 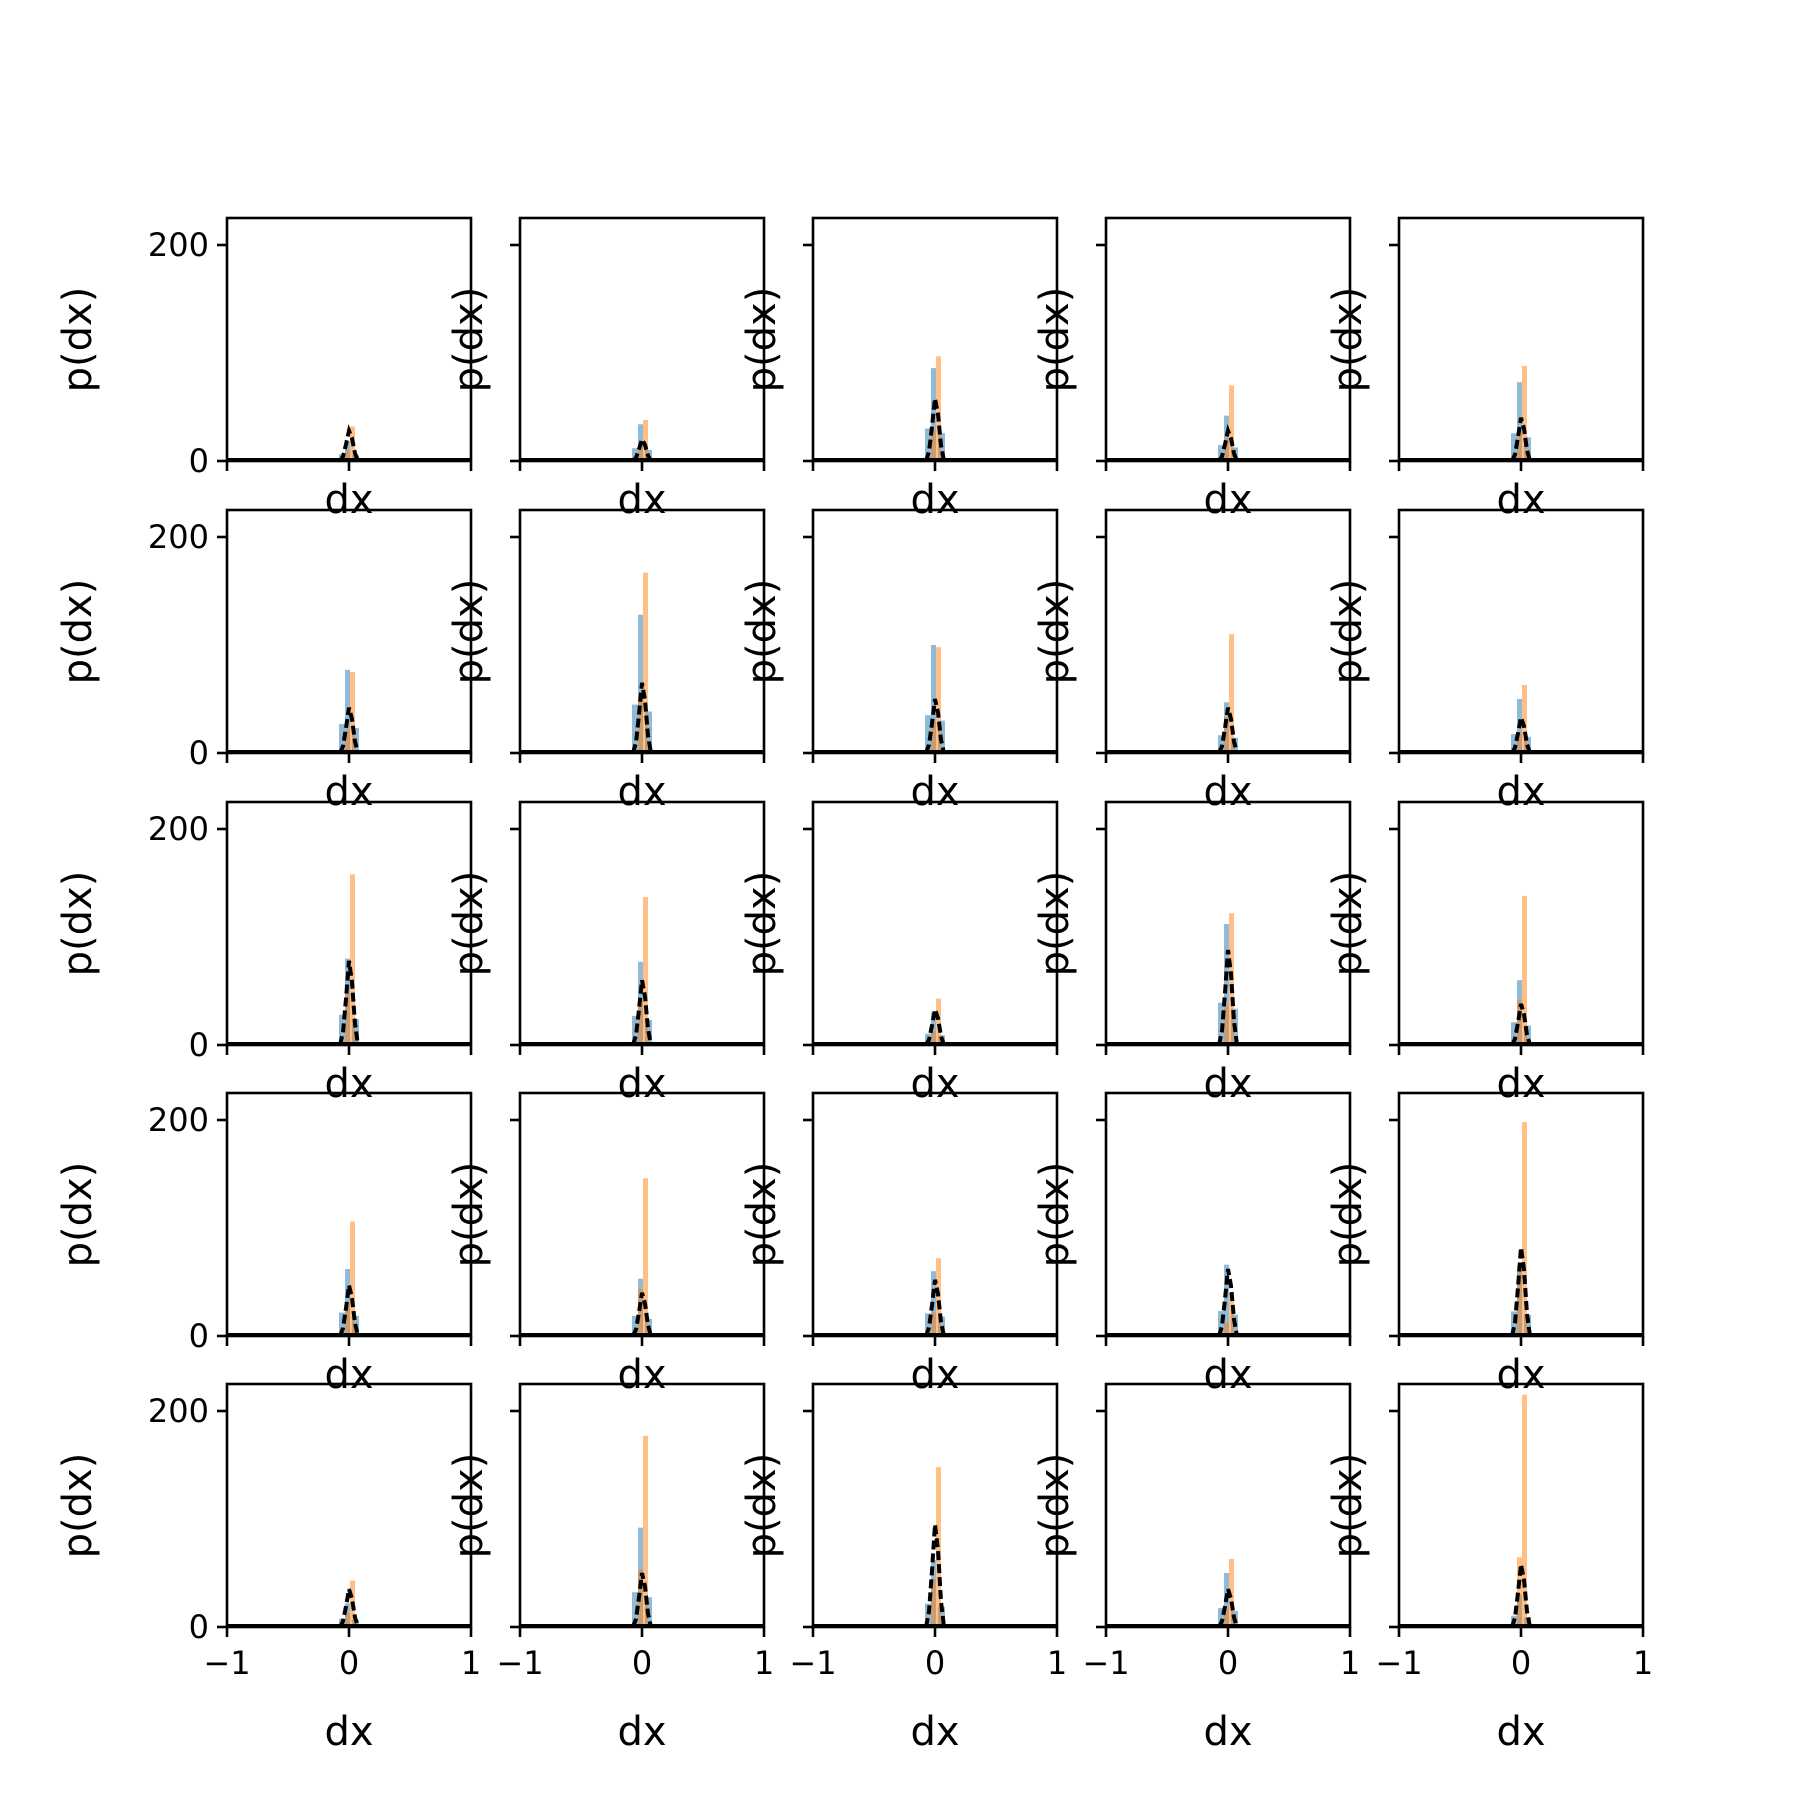 What do you see at coordinates (1192, 369) in the screenshot?
I see `subplot-r1-c4: dx p(dx)` at bounding box center [1192, 369].